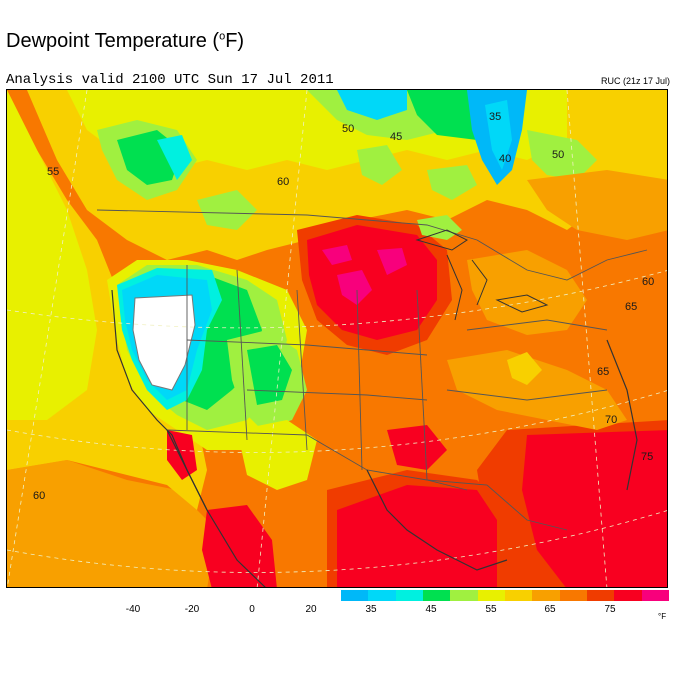 Image resolution: width=680 pixels, height=680 pixels. I want to click on legend-tick-label: 20, so click(311, 609).